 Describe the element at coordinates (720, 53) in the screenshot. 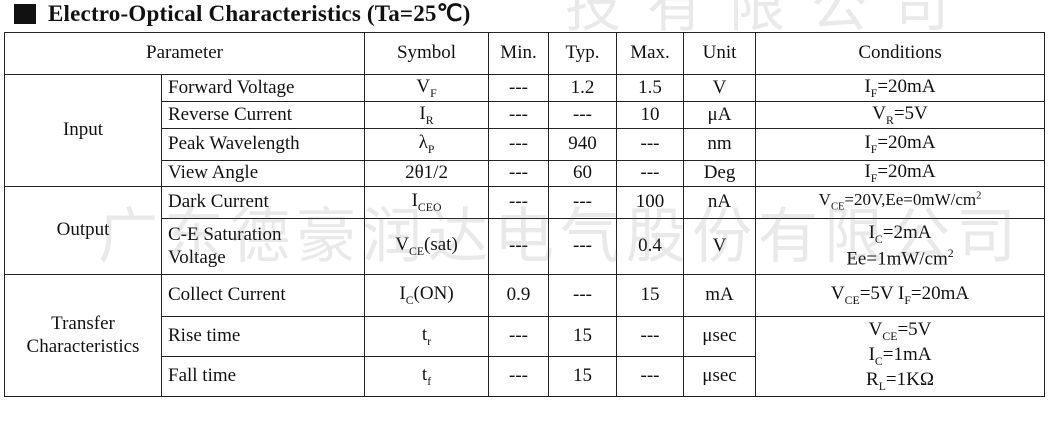

I see `header-unit: Unit` at that location.